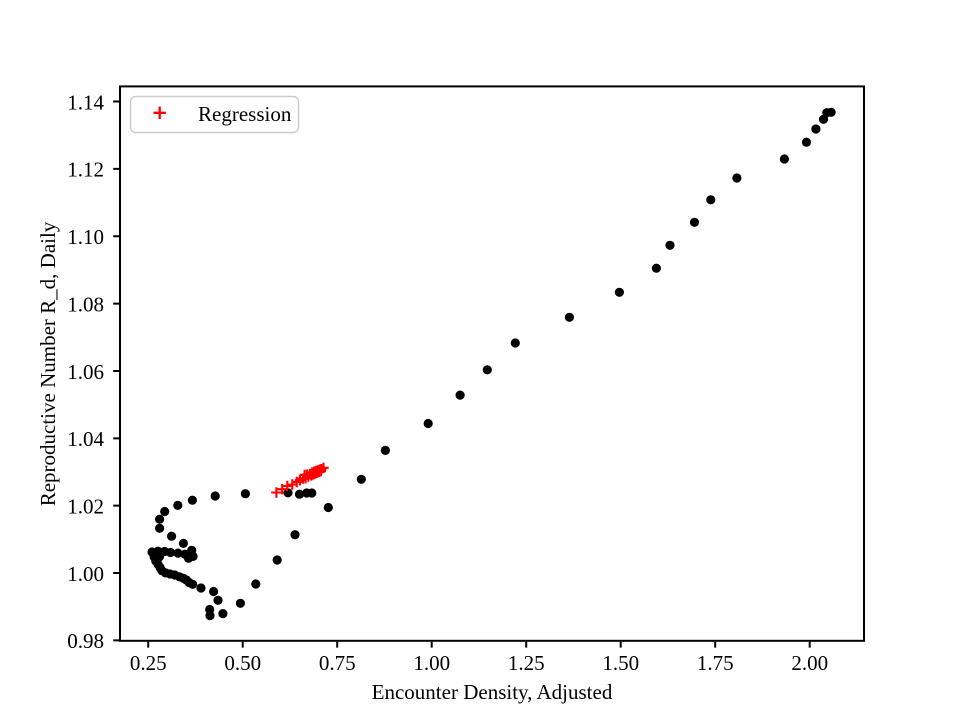  What do you see at coordinates (85, 641) in the screenshot?
I see `svg-text: 0.98` at bounding box center [85, 641].